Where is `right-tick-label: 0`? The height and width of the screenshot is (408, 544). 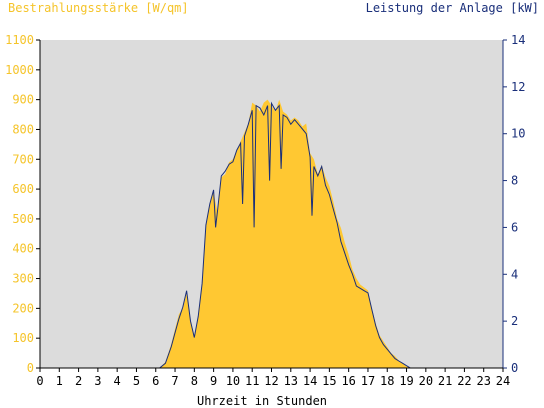
right-tick-label: 0 is located at coordinates (514, 368).